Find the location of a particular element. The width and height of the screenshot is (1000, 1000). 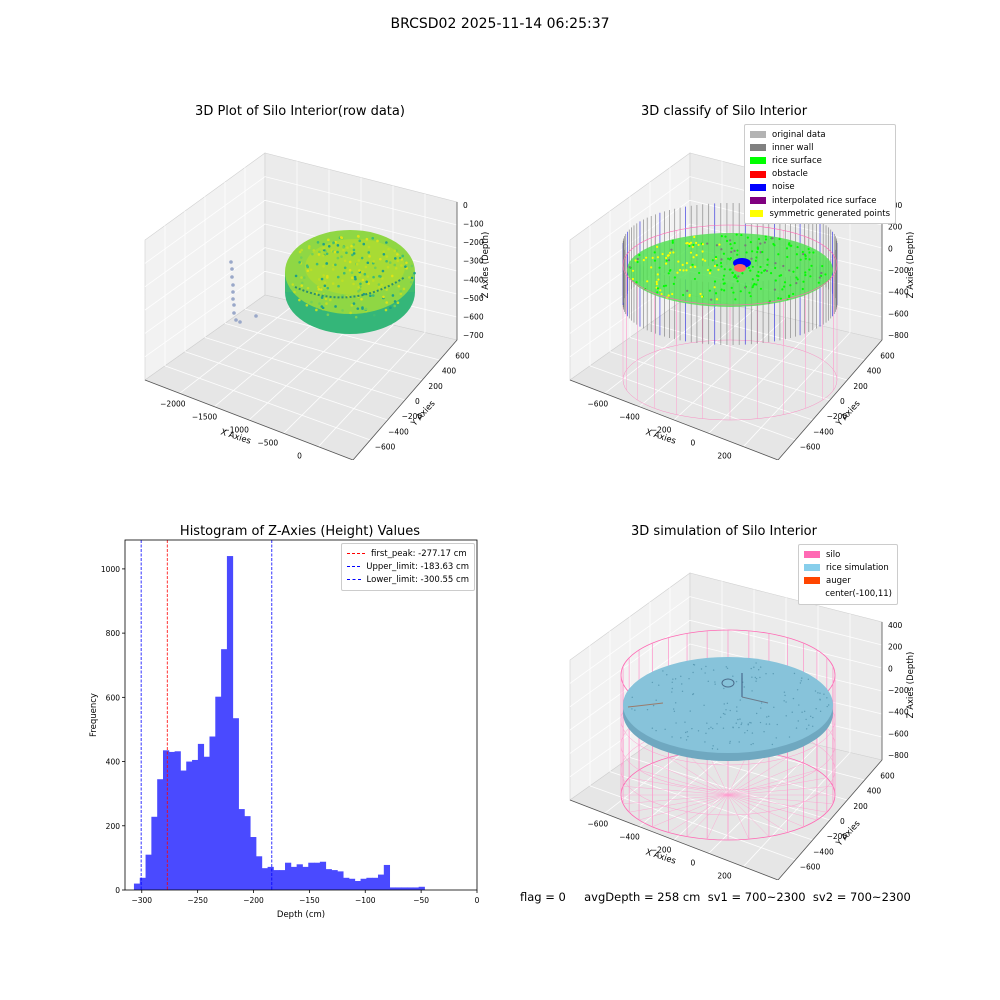

x-tick-label: 0 is located at coordinates (692, 443).